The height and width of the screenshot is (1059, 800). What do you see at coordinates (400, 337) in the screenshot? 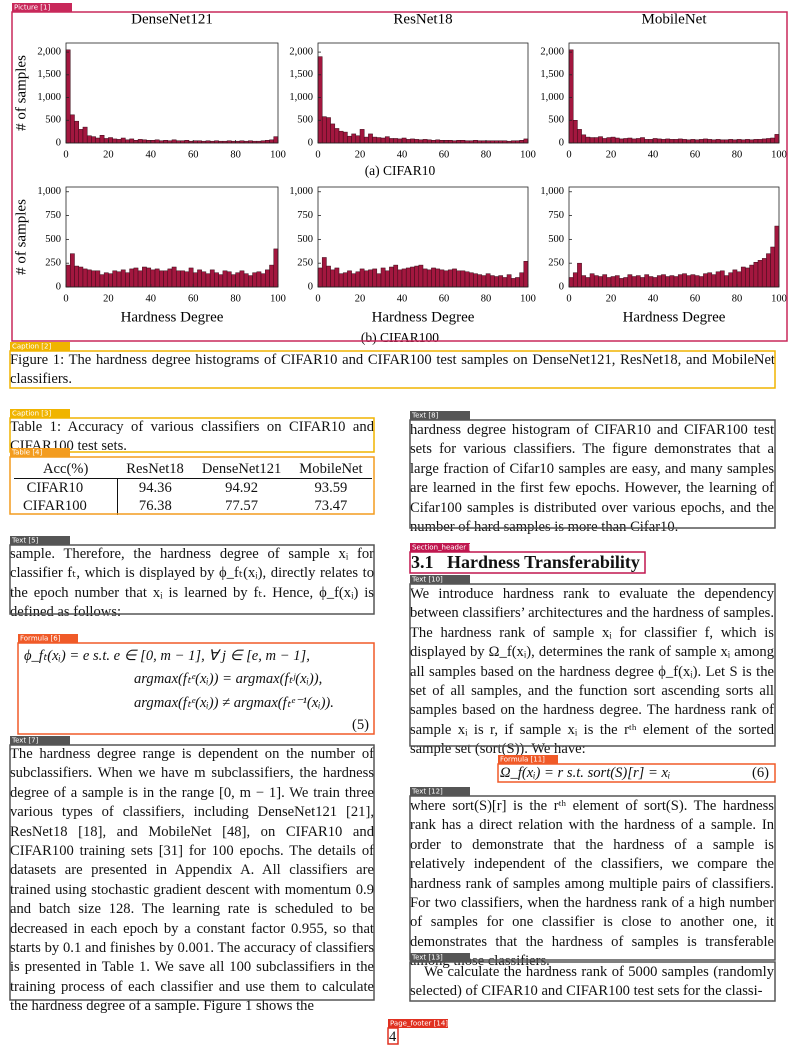
I see `subcaption: (b) CIFAR100` at bounding box center [400, 337].